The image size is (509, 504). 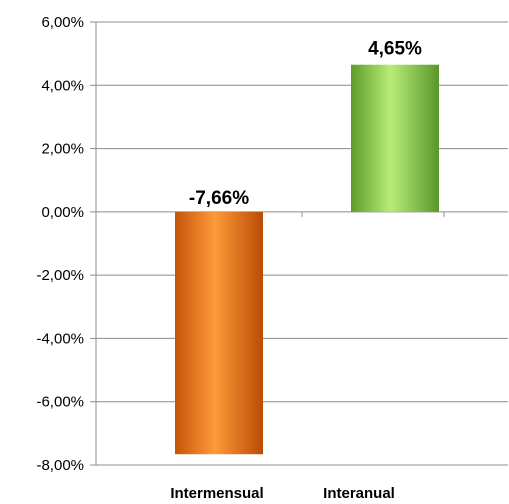 What do you see at coordinates (62, 85) in the screenshot?
I see `y-tick-label: 4,00%` at bounding box center [62, 85].